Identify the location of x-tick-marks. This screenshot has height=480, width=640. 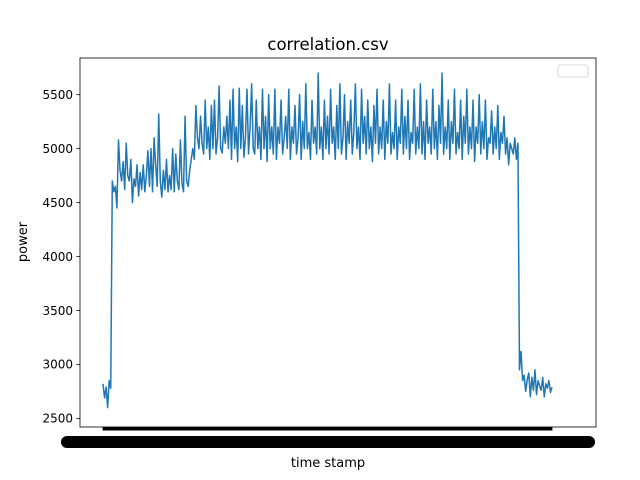
(327, 429).